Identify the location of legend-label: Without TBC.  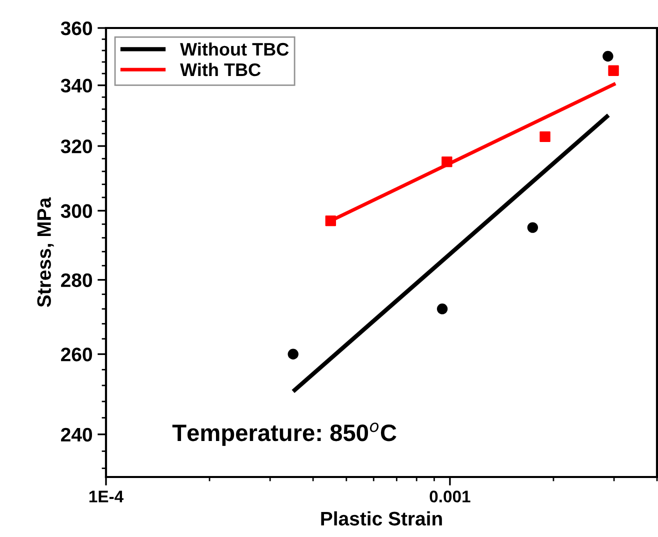
(234, 49).